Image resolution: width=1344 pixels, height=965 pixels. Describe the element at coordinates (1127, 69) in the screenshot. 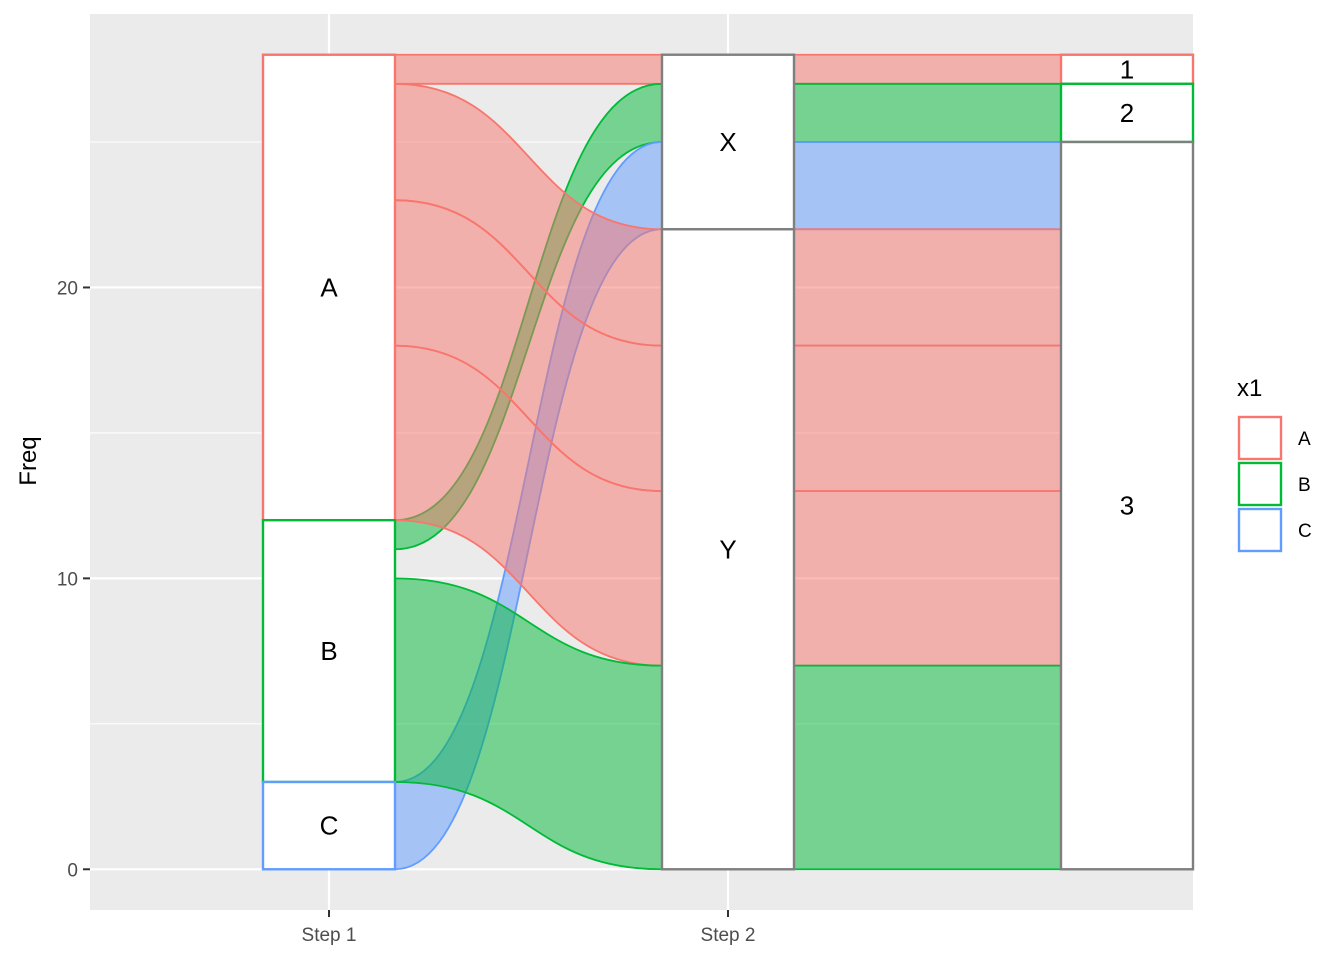

I see `stratum-label-step3-1: 1` at that location.